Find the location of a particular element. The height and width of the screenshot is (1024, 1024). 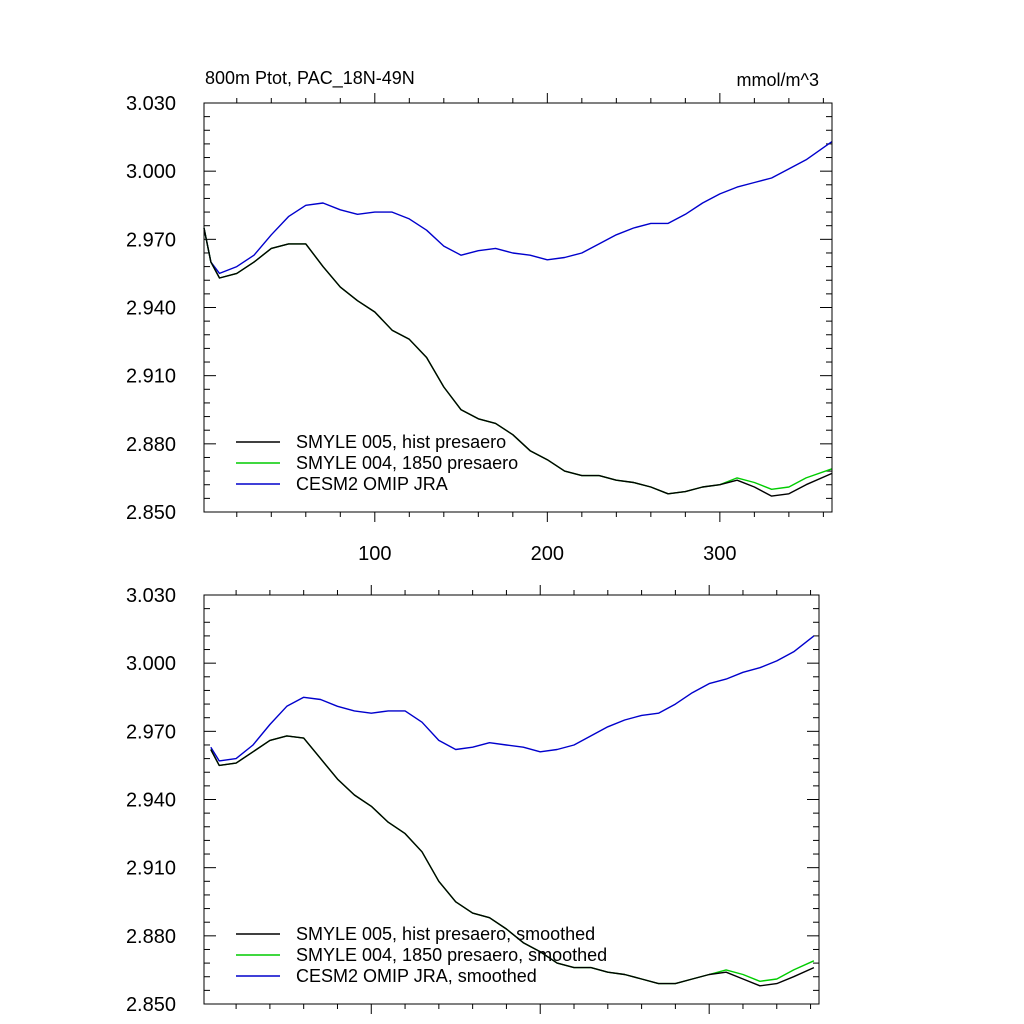

legend-label: CESM2 OMIP JRA is located at coordinates (372, 484).